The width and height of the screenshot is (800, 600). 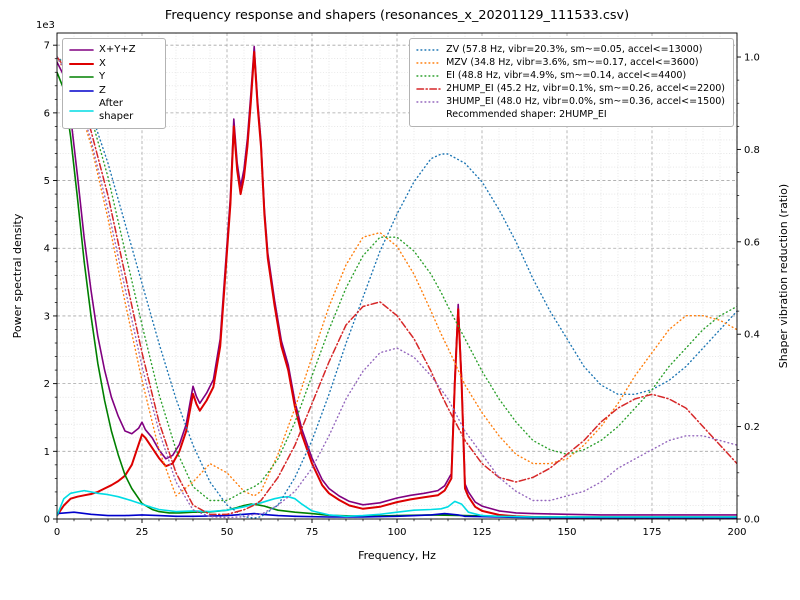 I want to click on legend-psd-item-z: Z, so click(x=113, y=91).